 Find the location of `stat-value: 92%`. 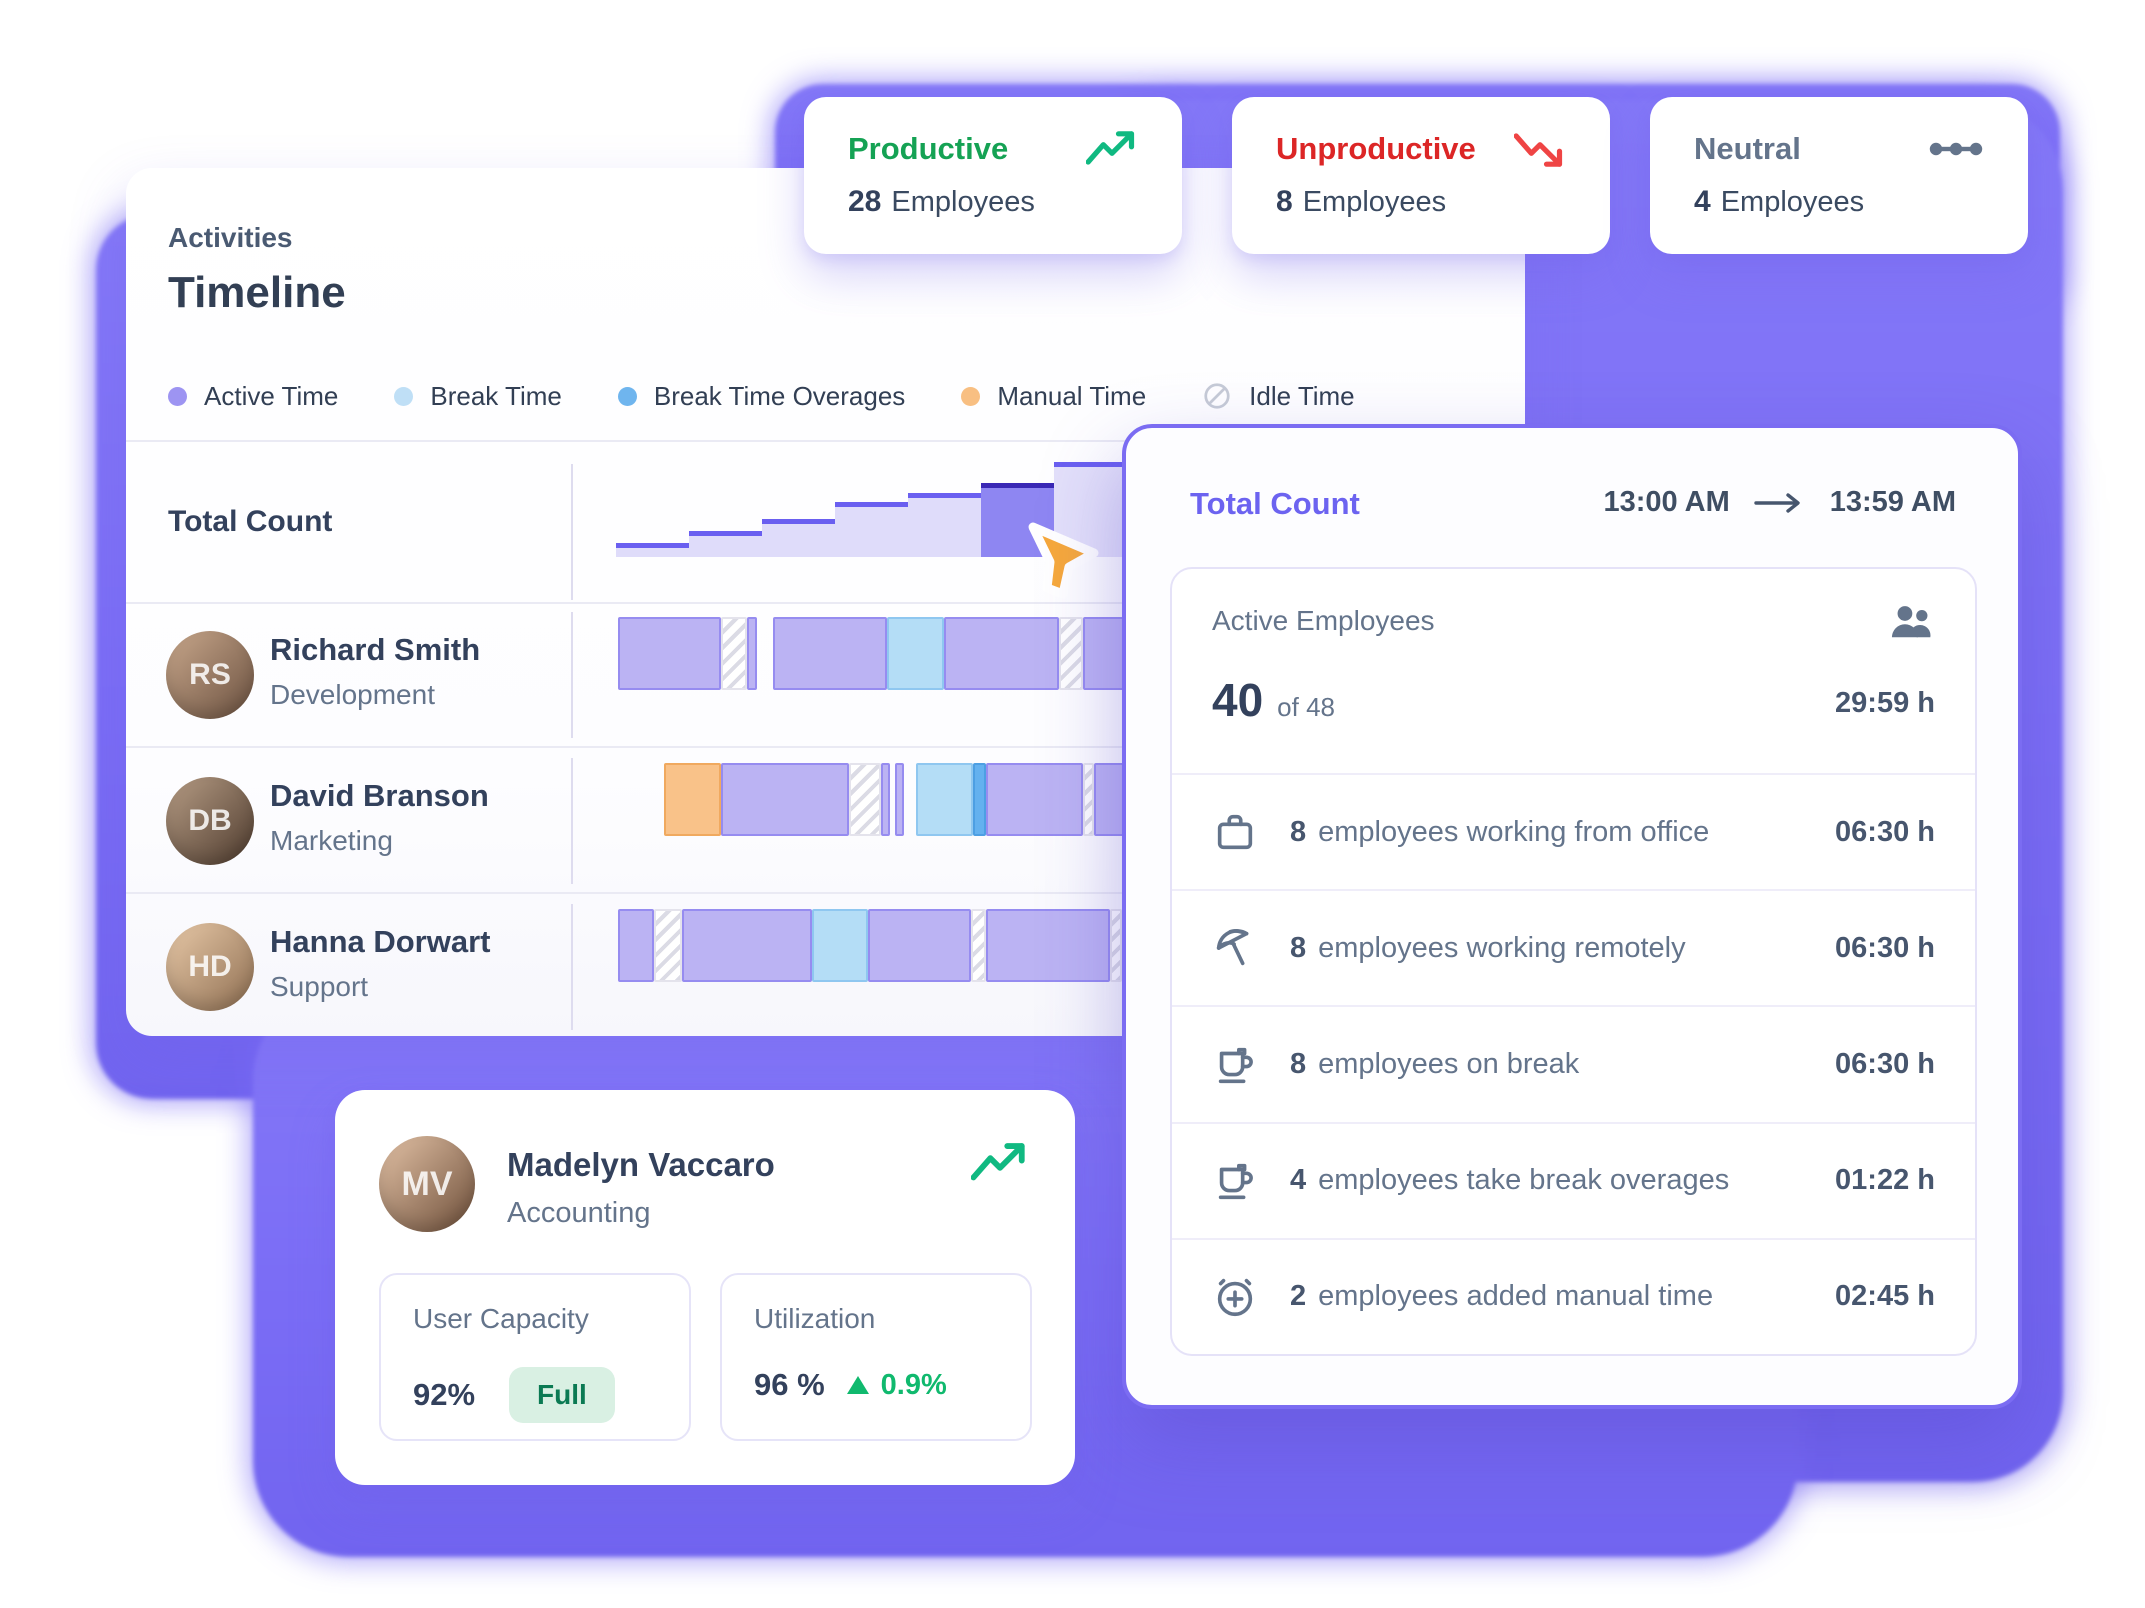

stat-value: 92% is located at coordinates (444, 1394).